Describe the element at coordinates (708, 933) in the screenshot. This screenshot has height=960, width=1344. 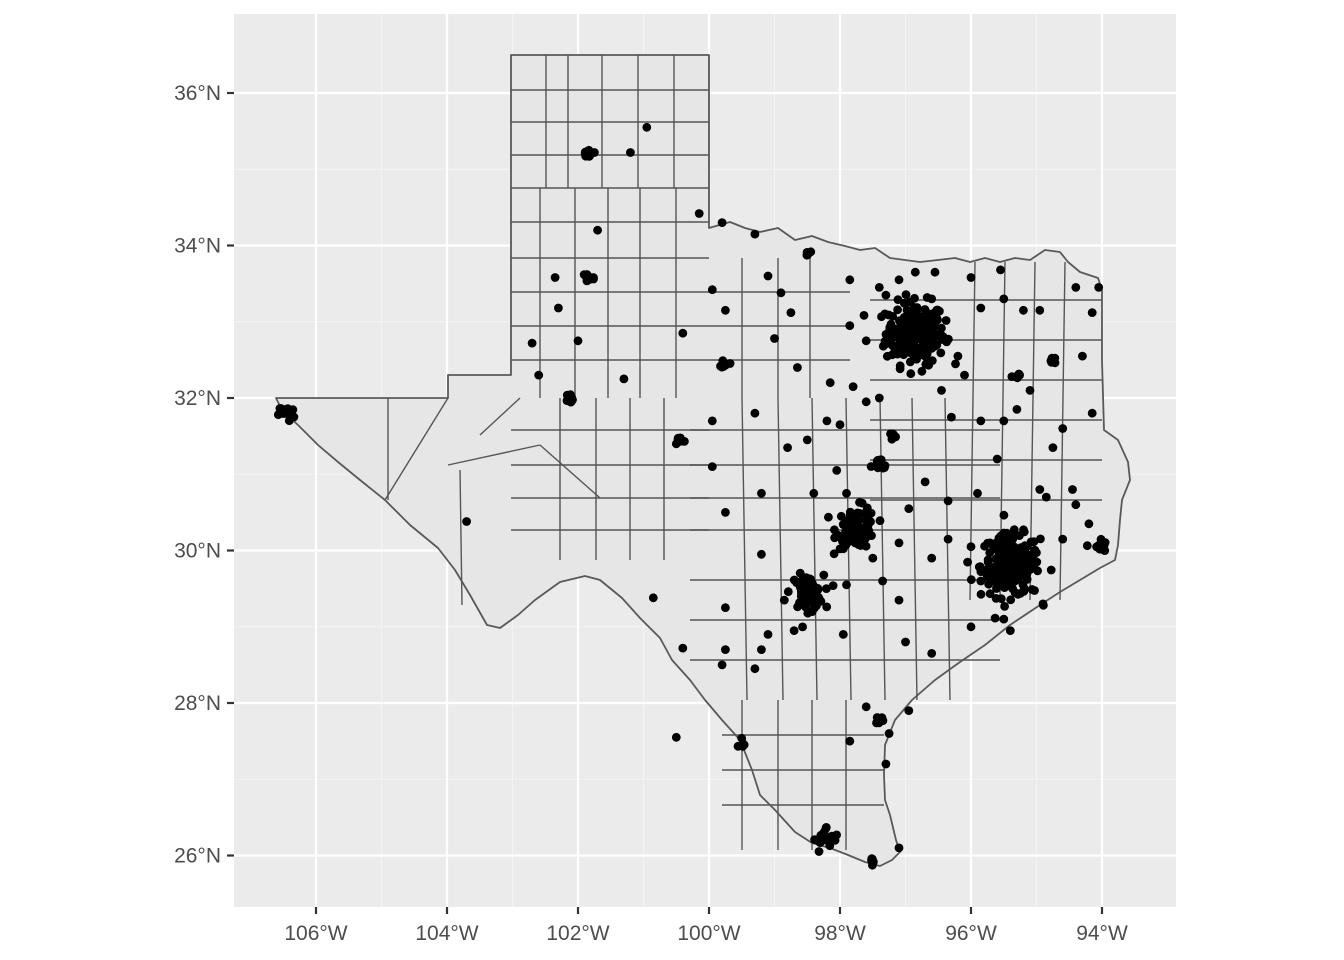
I see `x-tick-label: 100°W` at that location.